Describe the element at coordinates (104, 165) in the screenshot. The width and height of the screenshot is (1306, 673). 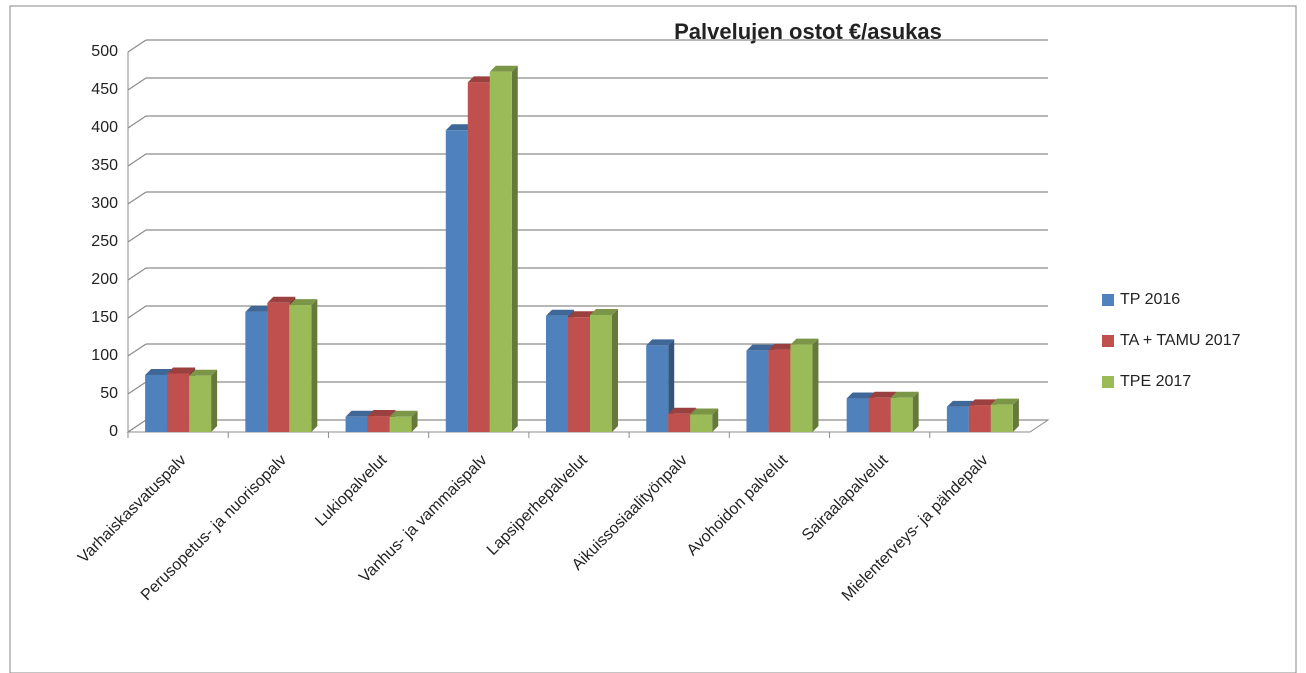
I see `y-tick-label: 350` at that location.